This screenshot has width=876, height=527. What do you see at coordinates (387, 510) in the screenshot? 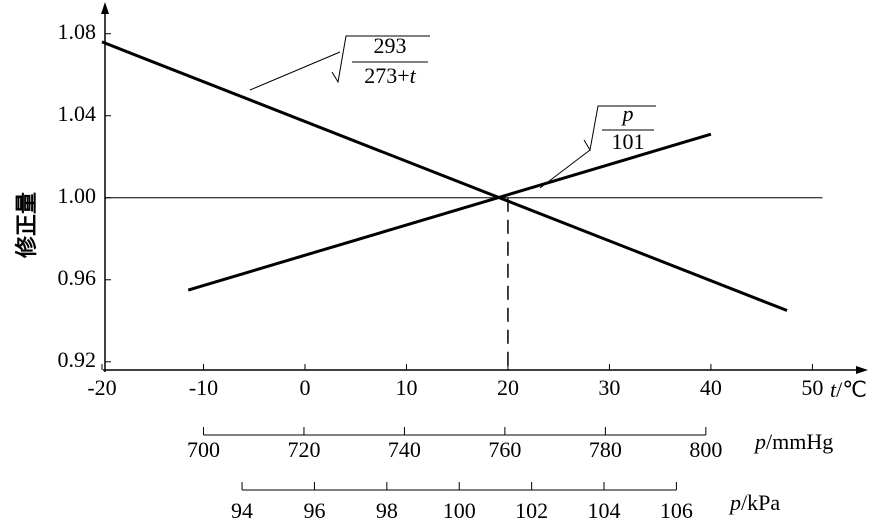
I see `secondary-tick-label: 98` at bounding box center [387, 510].